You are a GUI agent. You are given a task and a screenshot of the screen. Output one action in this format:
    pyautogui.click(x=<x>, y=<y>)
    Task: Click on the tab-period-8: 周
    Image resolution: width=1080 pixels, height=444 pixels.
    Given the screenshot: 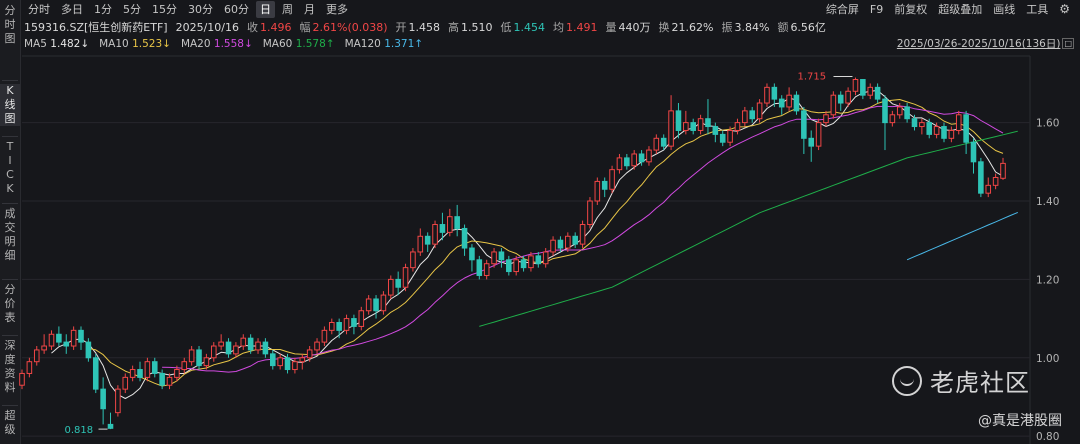 What is the action you would take?
    pyautogui.click(x=287, y=9)
    